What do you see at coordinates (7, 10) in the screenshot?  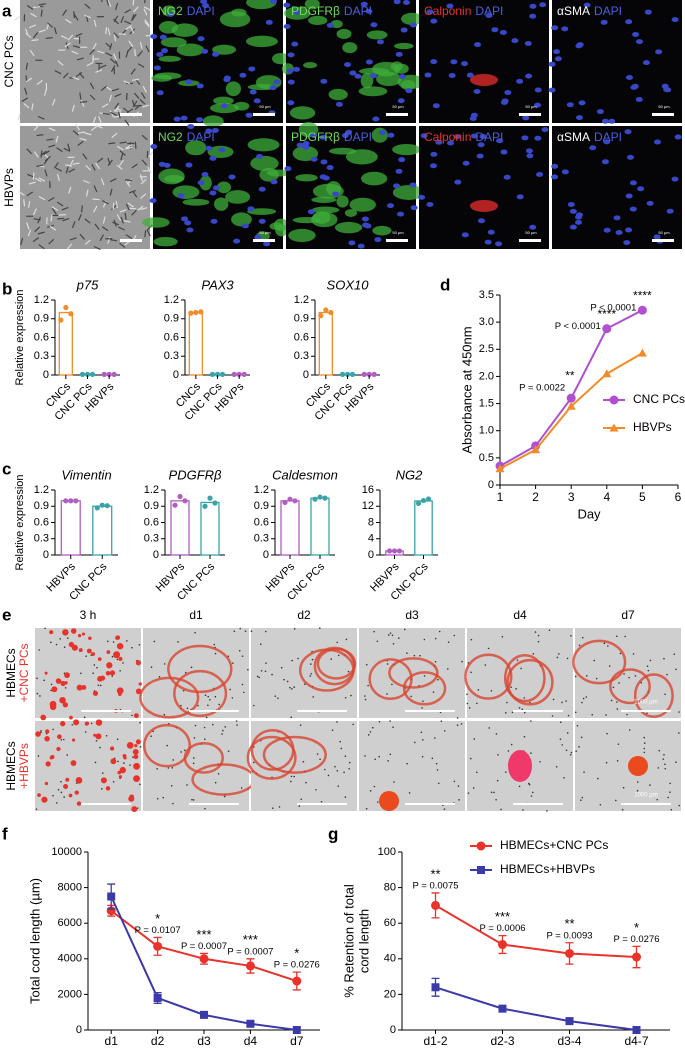 I see `panel-letter: a` at bounding box center [7, 10].